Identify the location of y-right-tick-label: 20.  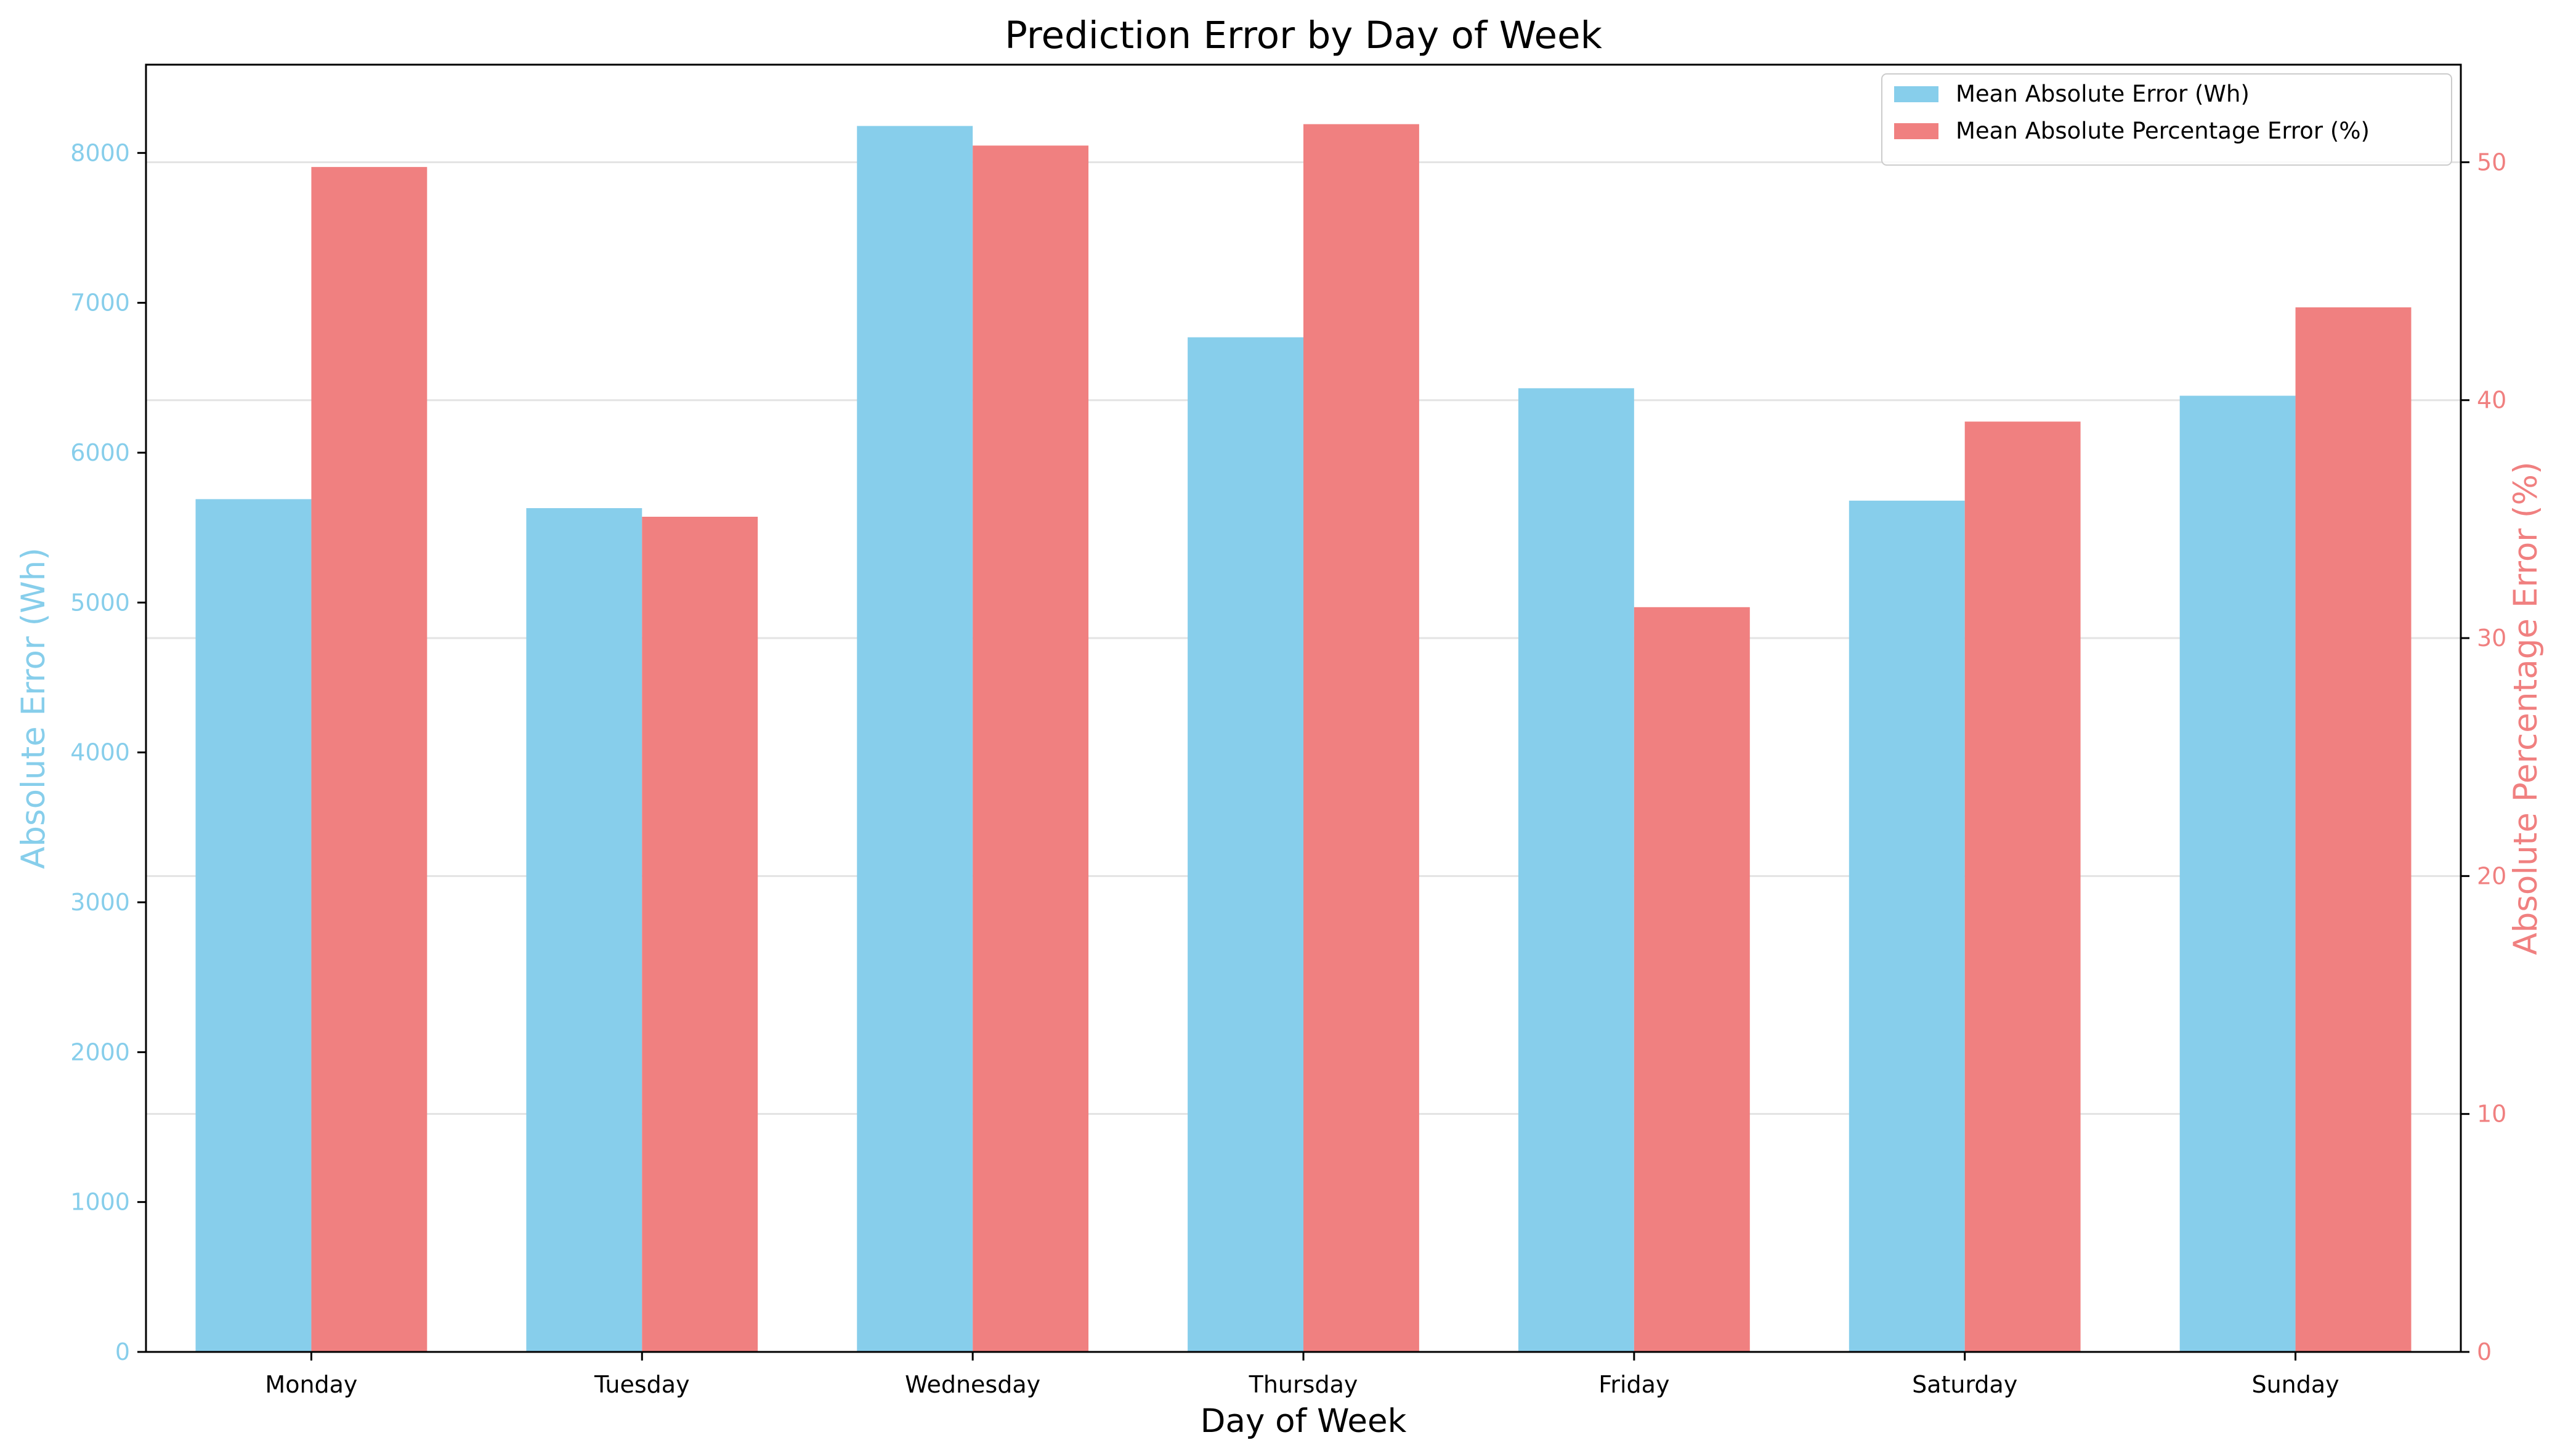
(2491, 875).